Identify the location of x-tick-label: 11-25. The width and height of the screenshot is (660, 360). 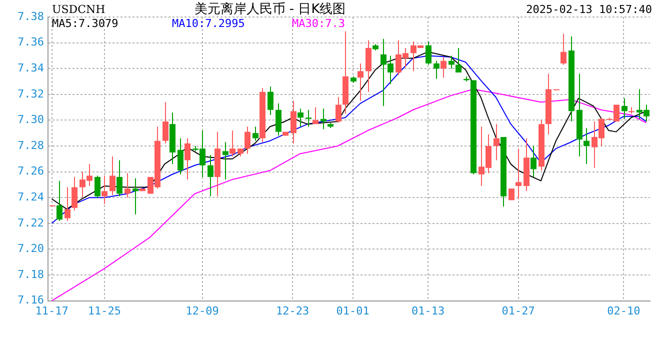
(104, 311).